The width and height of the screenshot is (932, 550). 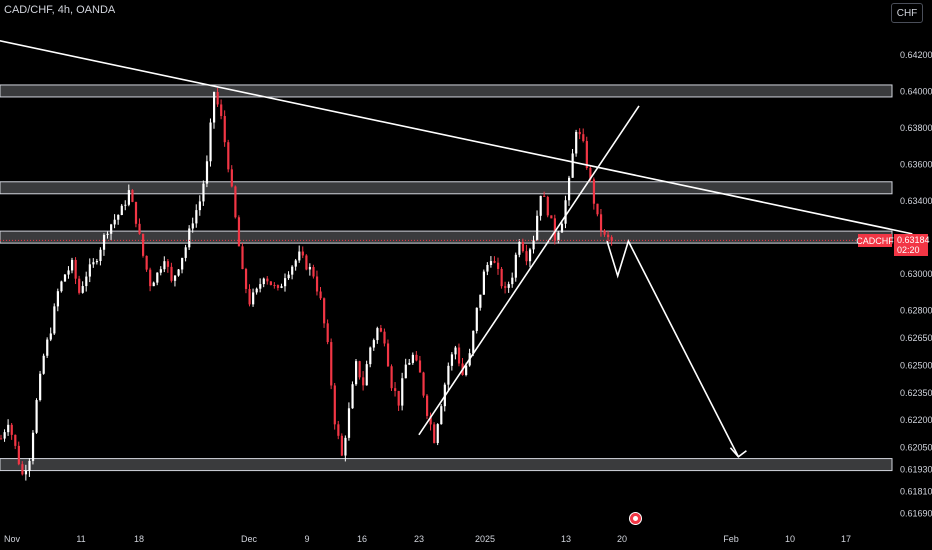 I want to click on price-tick-label: 0.63800, so click(x=916, y=128).